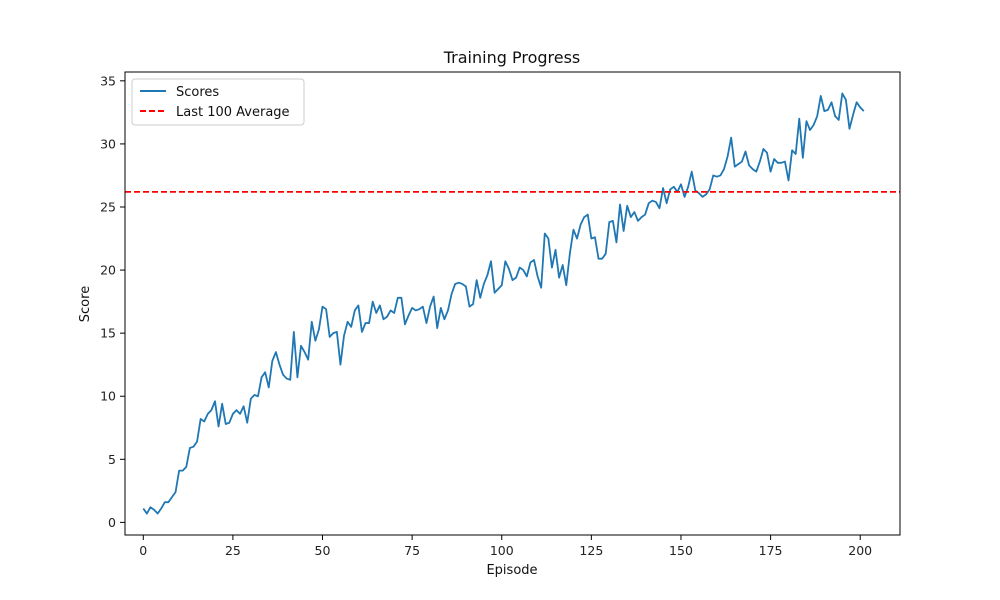 The height and width of the screenshot is (600, 1000). What do you see at coordinates (512, 57) in the screenshot?
I see `chart-title: Training Progress` at bounding box center [512, 57].